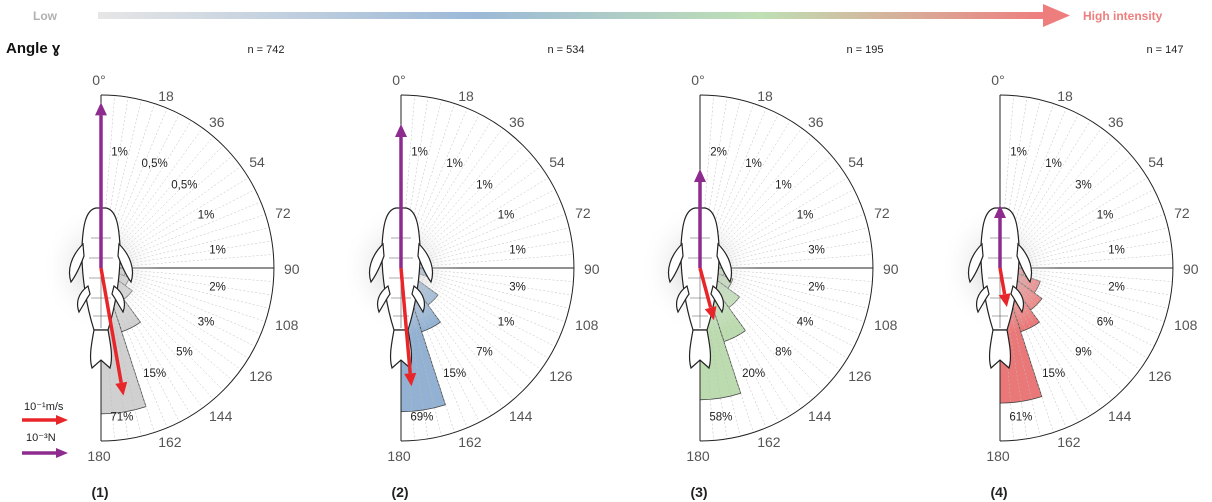  What do you see at coordinates (1020, 418) in the screenshot?
I see `percent-label: 61%` at bounding box center [1020, 418].